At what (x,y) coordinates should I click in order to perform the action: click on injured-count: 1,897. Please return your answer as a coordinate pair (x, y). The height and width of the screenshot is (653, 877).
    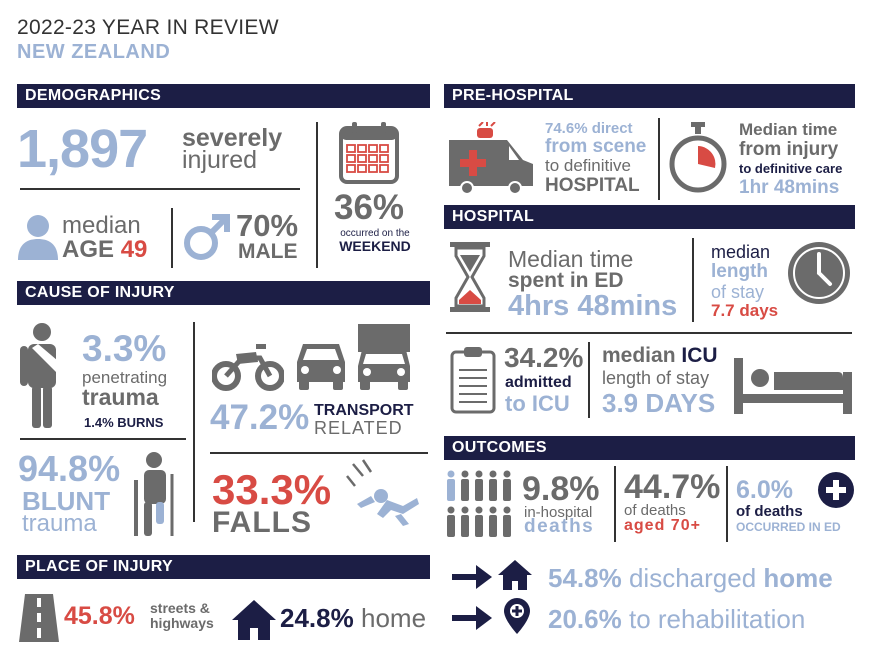
    Looking at the image, I should click on (82, 149).